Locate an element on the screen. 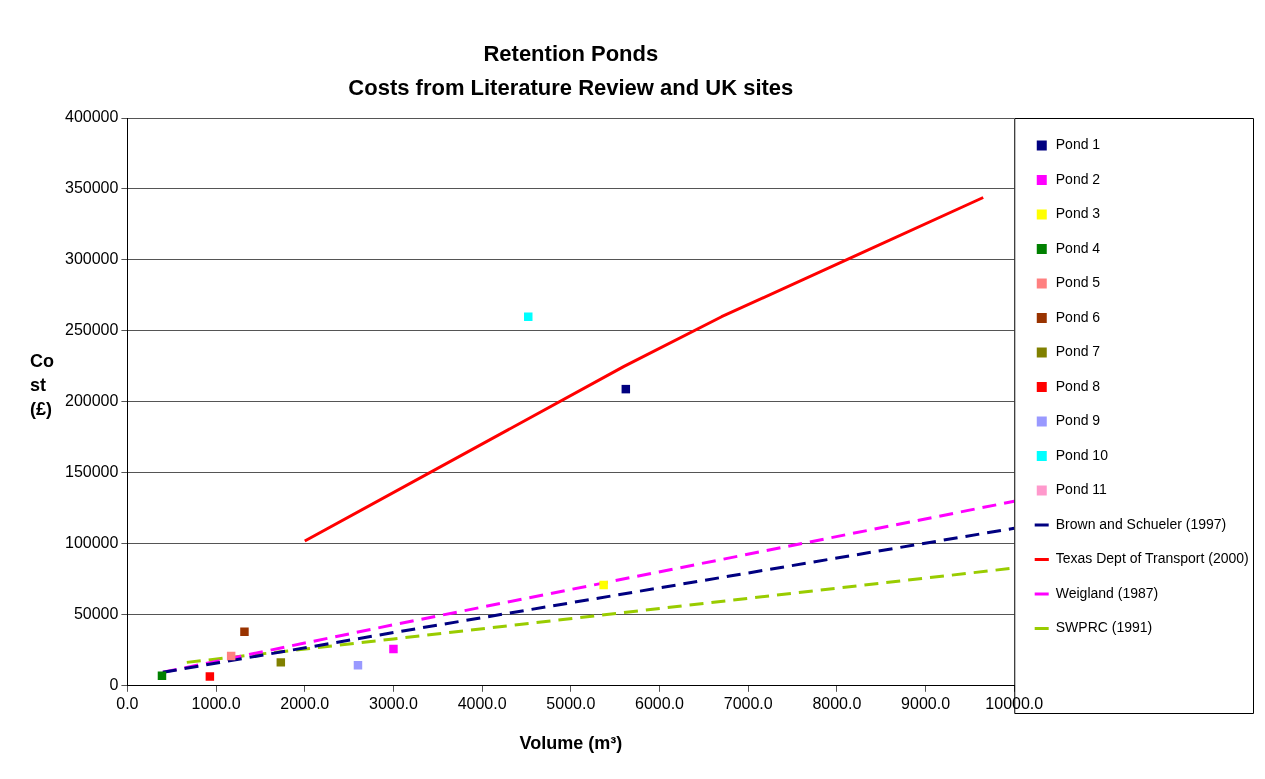 The height and width of the screenshot is (779, 1265). x-tick-label: 7000.0 is located at coordinates (748, 703).